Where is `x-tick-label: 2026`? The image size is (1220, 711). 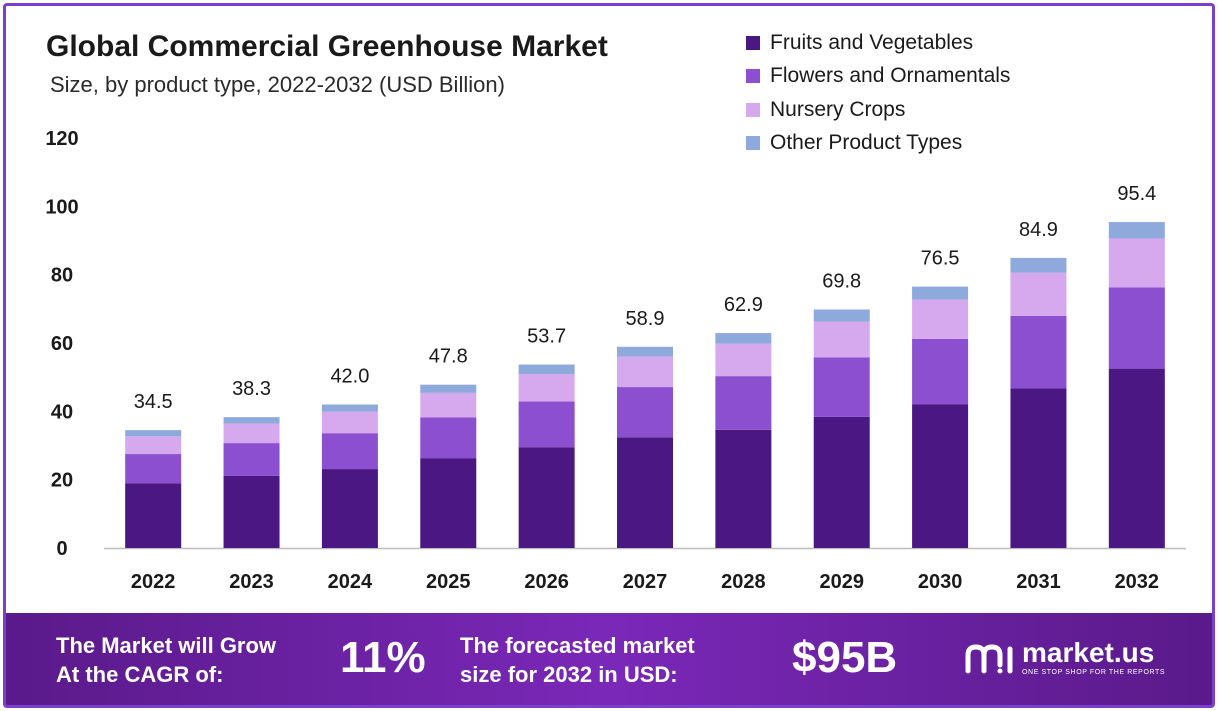 x-tick-label: 2026 is located at coordinates (546, 582).